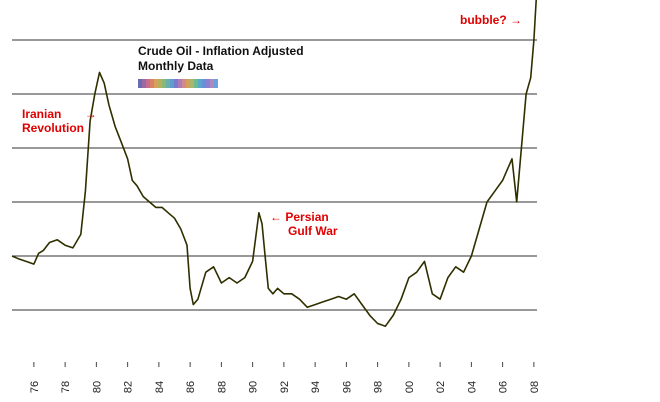  I want to click on annotation-label: bubble?, so click(483, 20).